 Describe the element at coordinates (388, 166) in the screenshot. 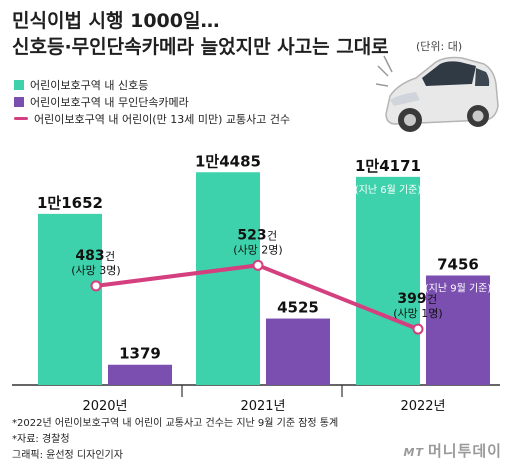

I see `bar-value-s1-2022년: 1만4171` at that location.